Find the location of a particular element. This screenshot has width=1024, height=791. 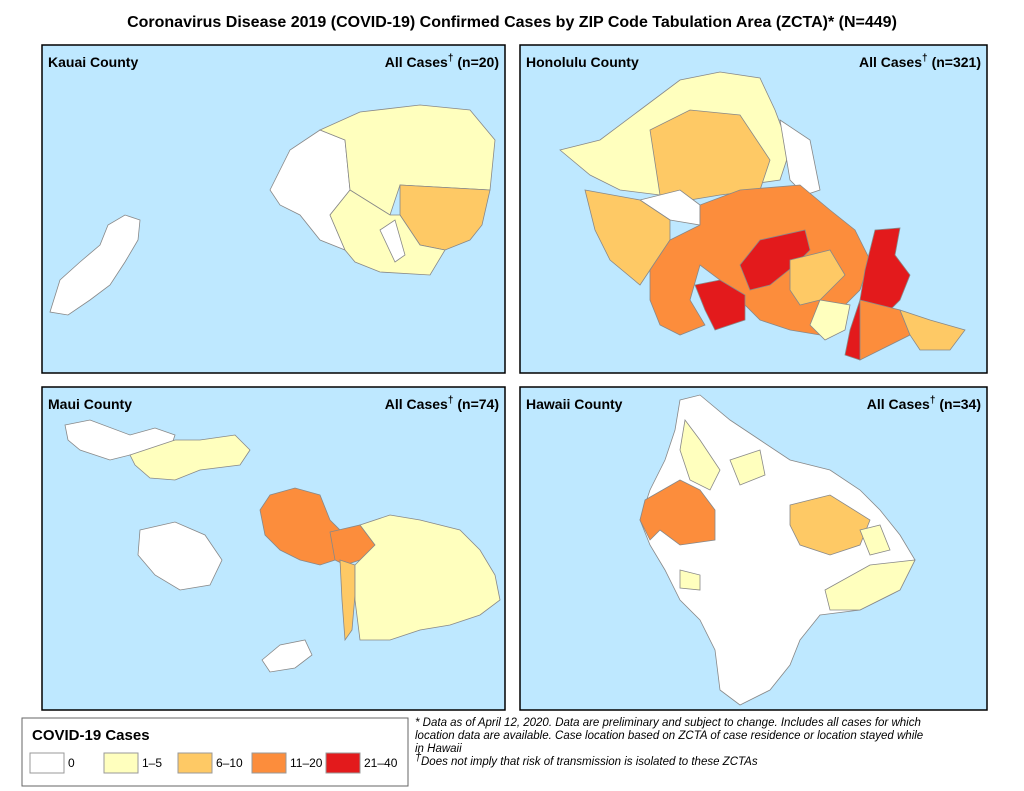

legend-label: 21–40 is located at coordinates (381, 763).